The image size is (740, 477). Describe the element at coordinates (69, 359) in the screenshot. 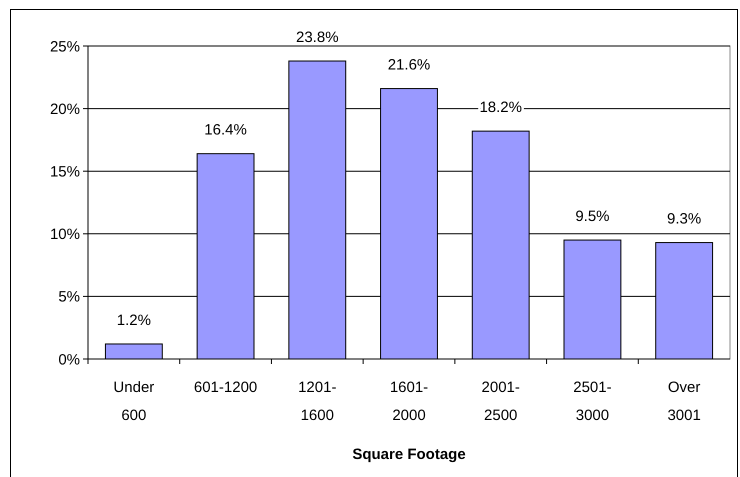

I see `y-tick-label: 0%` at that location.